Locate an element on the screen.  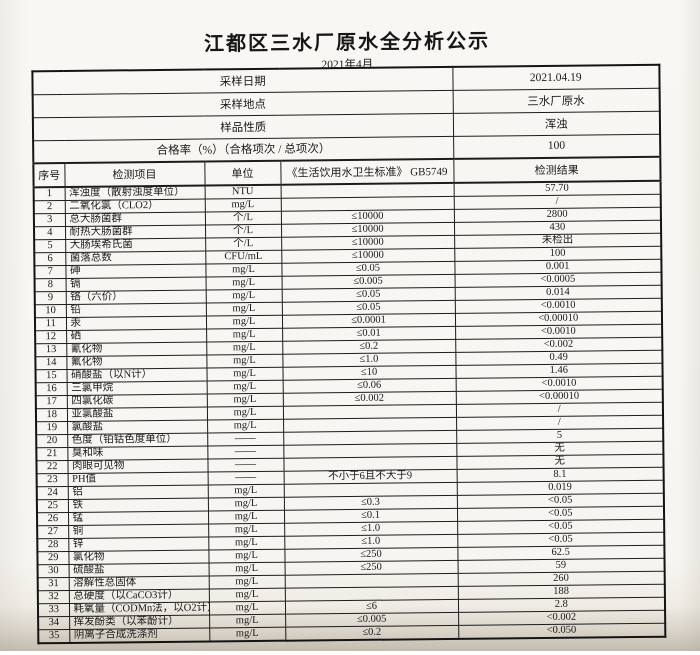
cell-seq: 14 is located at coordinates (51, 363).